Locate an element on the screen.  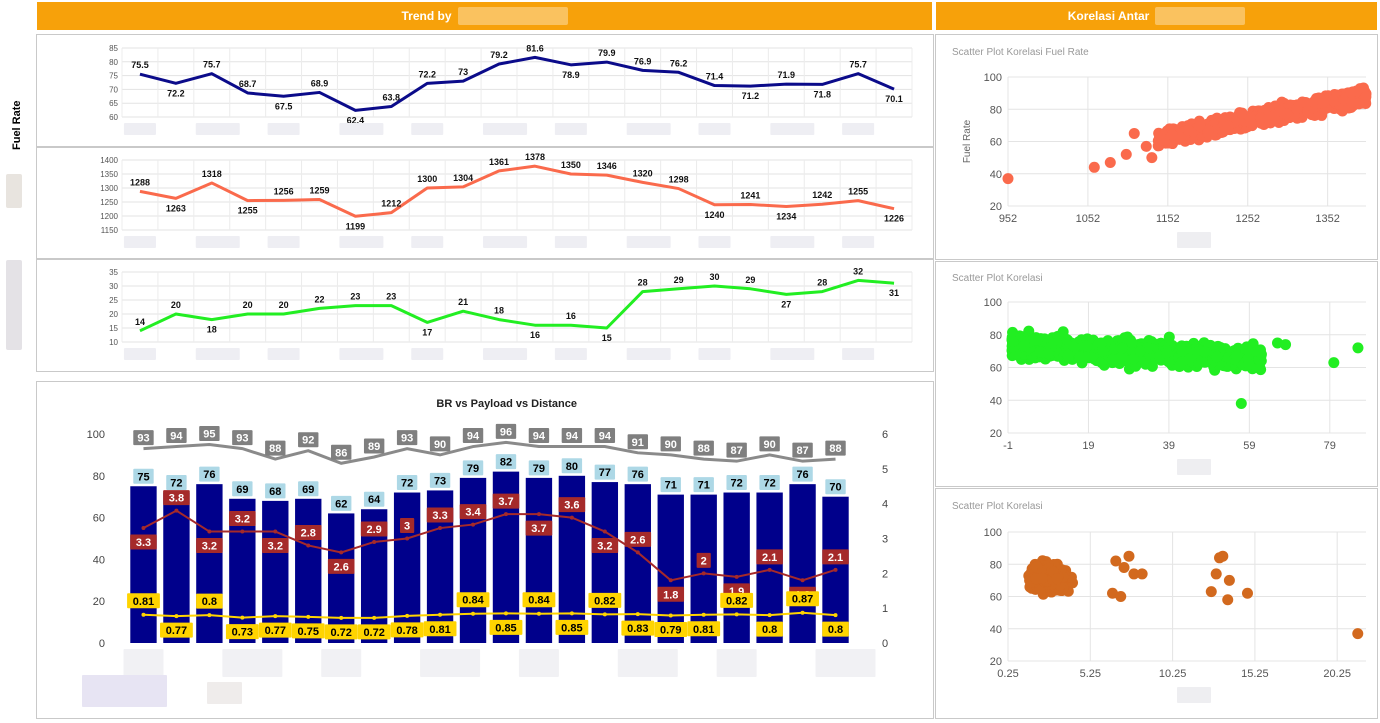
yellow-label: 0.72 is located at coordinates (373, 633).